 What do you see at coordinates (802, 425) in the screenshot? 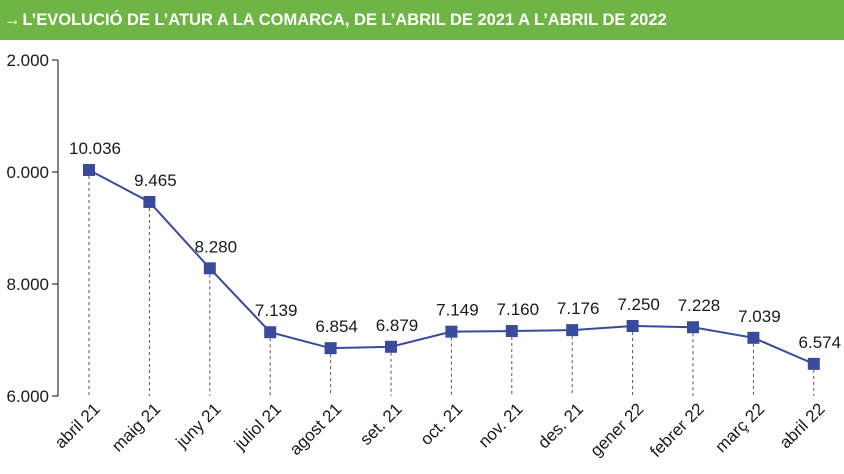
I see `x-tick-label: abril 22` at bounding box center [802, 425].